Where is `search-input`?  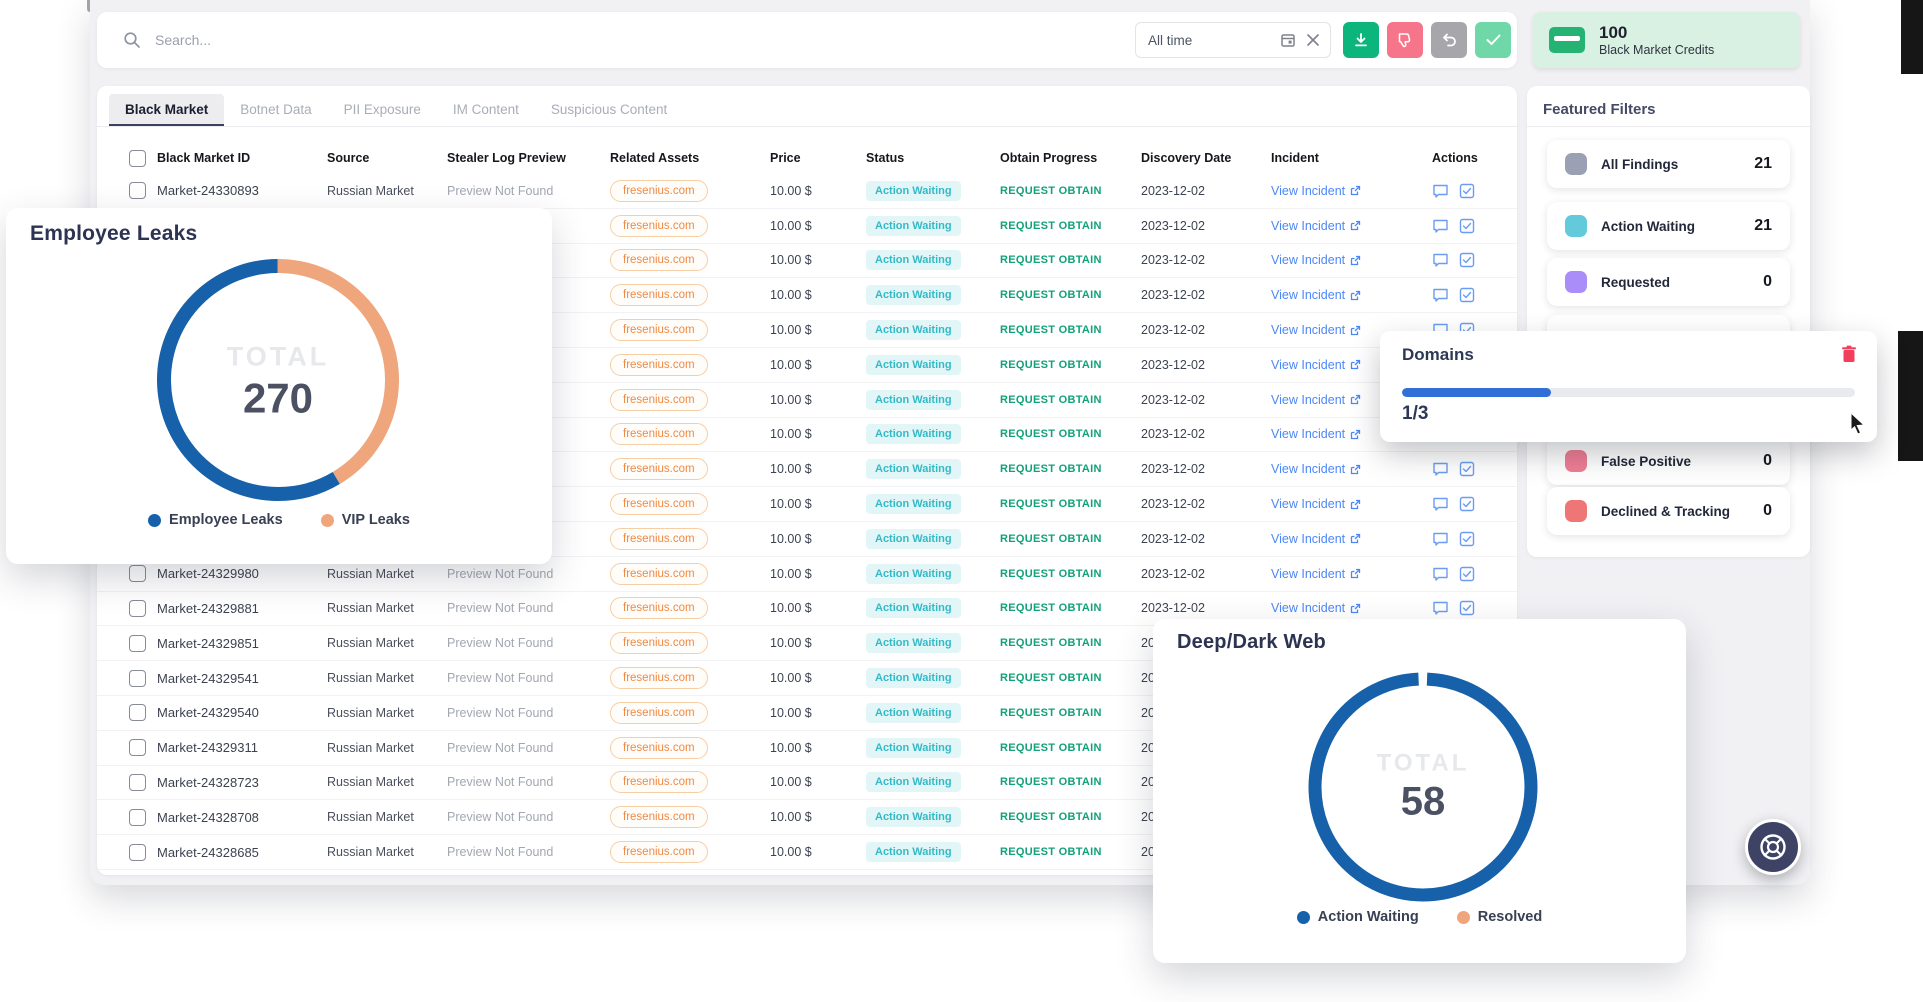 search-input is located at coordinates (405, 40).